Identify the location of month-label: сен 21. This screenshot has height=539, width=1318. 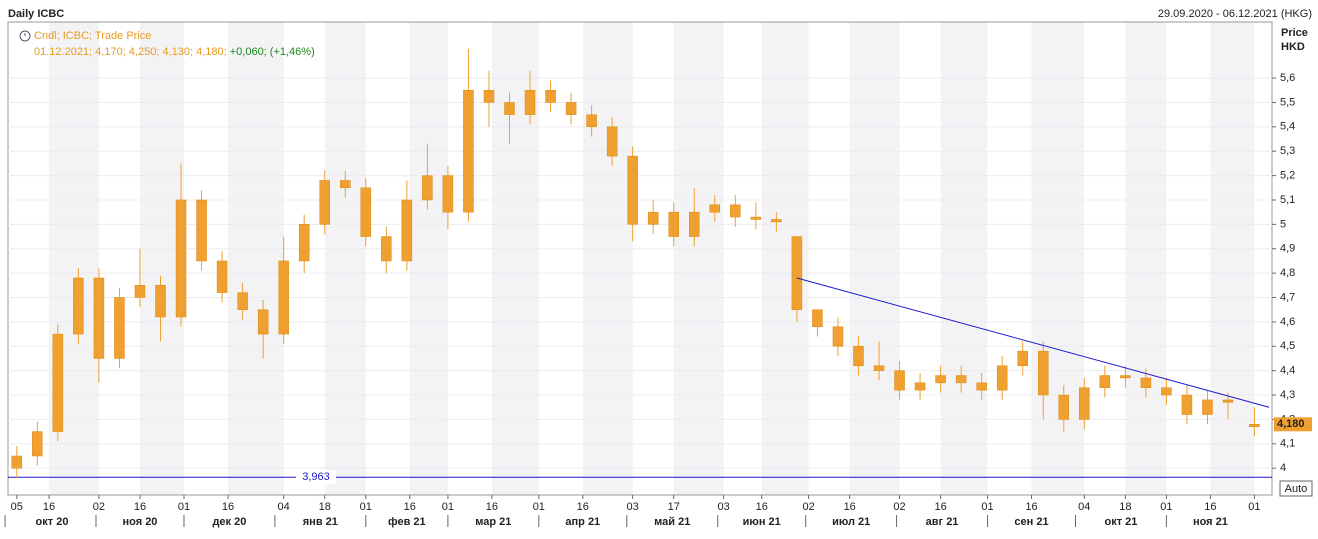
(1031, 522).